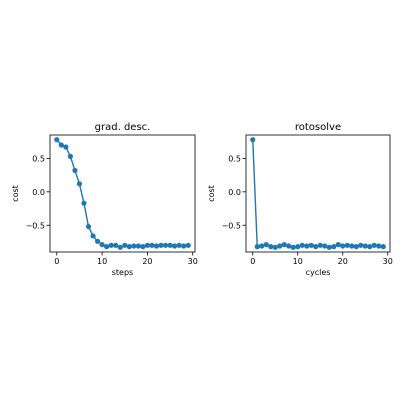 The image size is (400, 400). I want to click on chart-title: grad. desc., so click(123, 127).